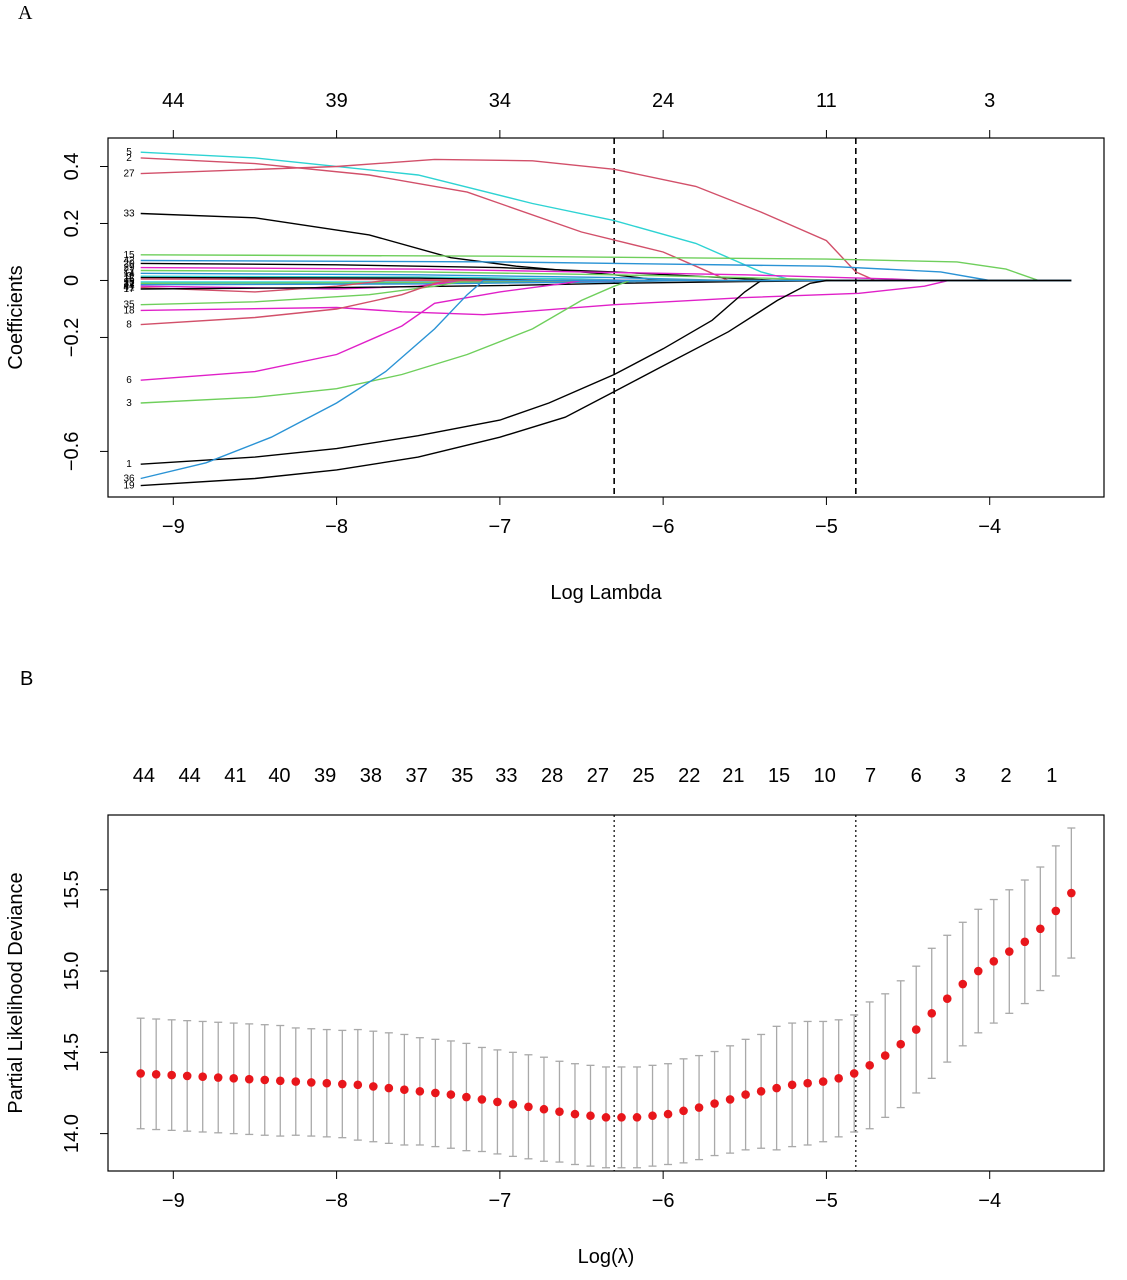  Describe the element at coordinates (129, 152) in the screenshot. I see `curve-label: 5` at that location.